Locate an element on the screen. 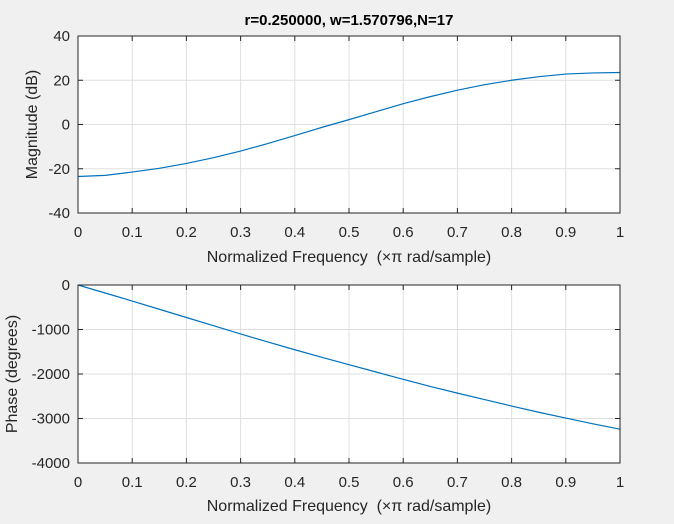  y-axis-label: Magnitude (dB) is located at coordinates (32, 124).